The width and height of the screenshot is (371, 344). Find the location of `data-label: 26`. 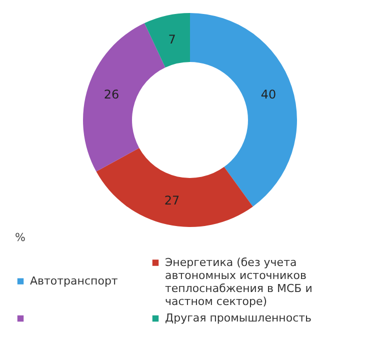

data-label: 26 is located at coordinates (112, 95).